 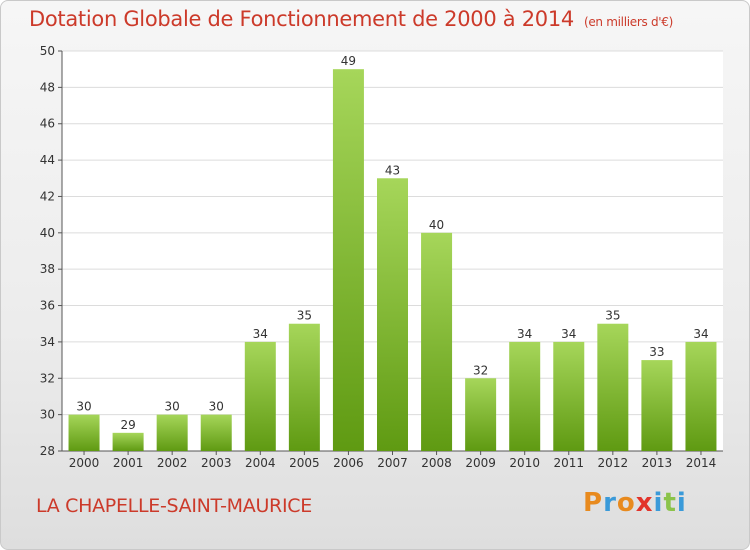 I want to click on x-tick-label: 2001, so click(x=128, y=463).